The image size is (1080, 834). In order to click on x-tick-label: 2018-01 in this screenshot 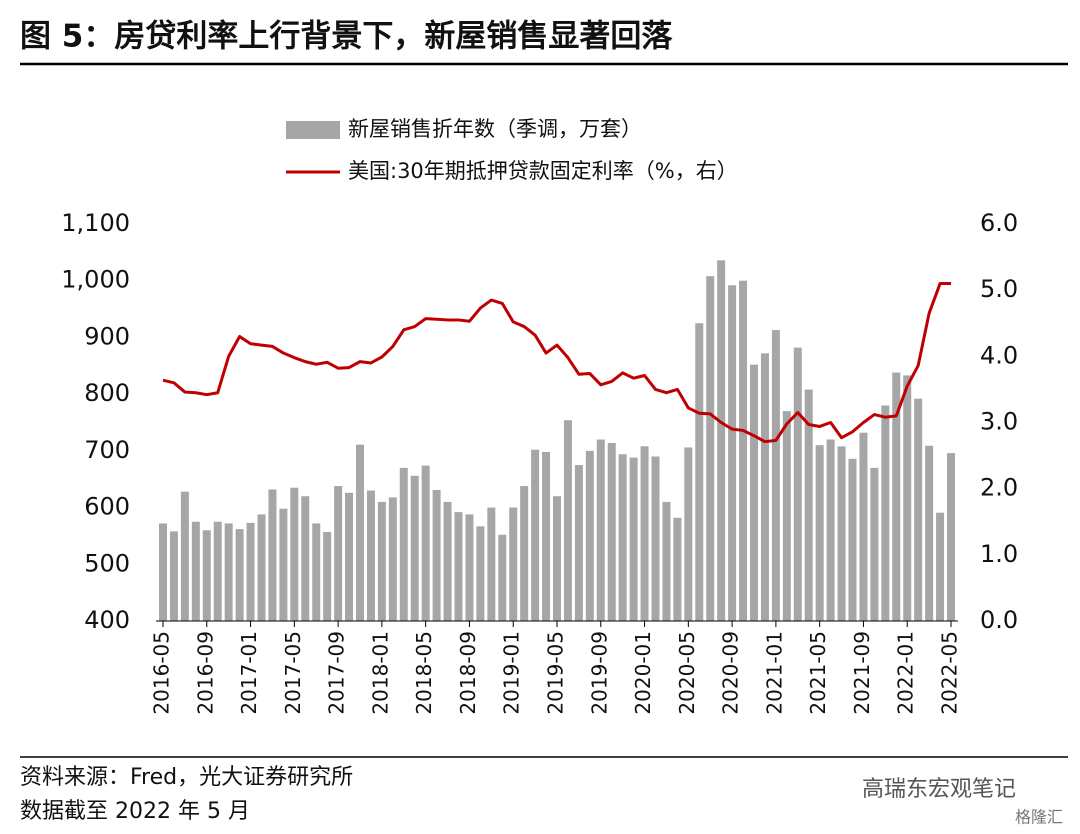, I will do `click(380, 673)`.